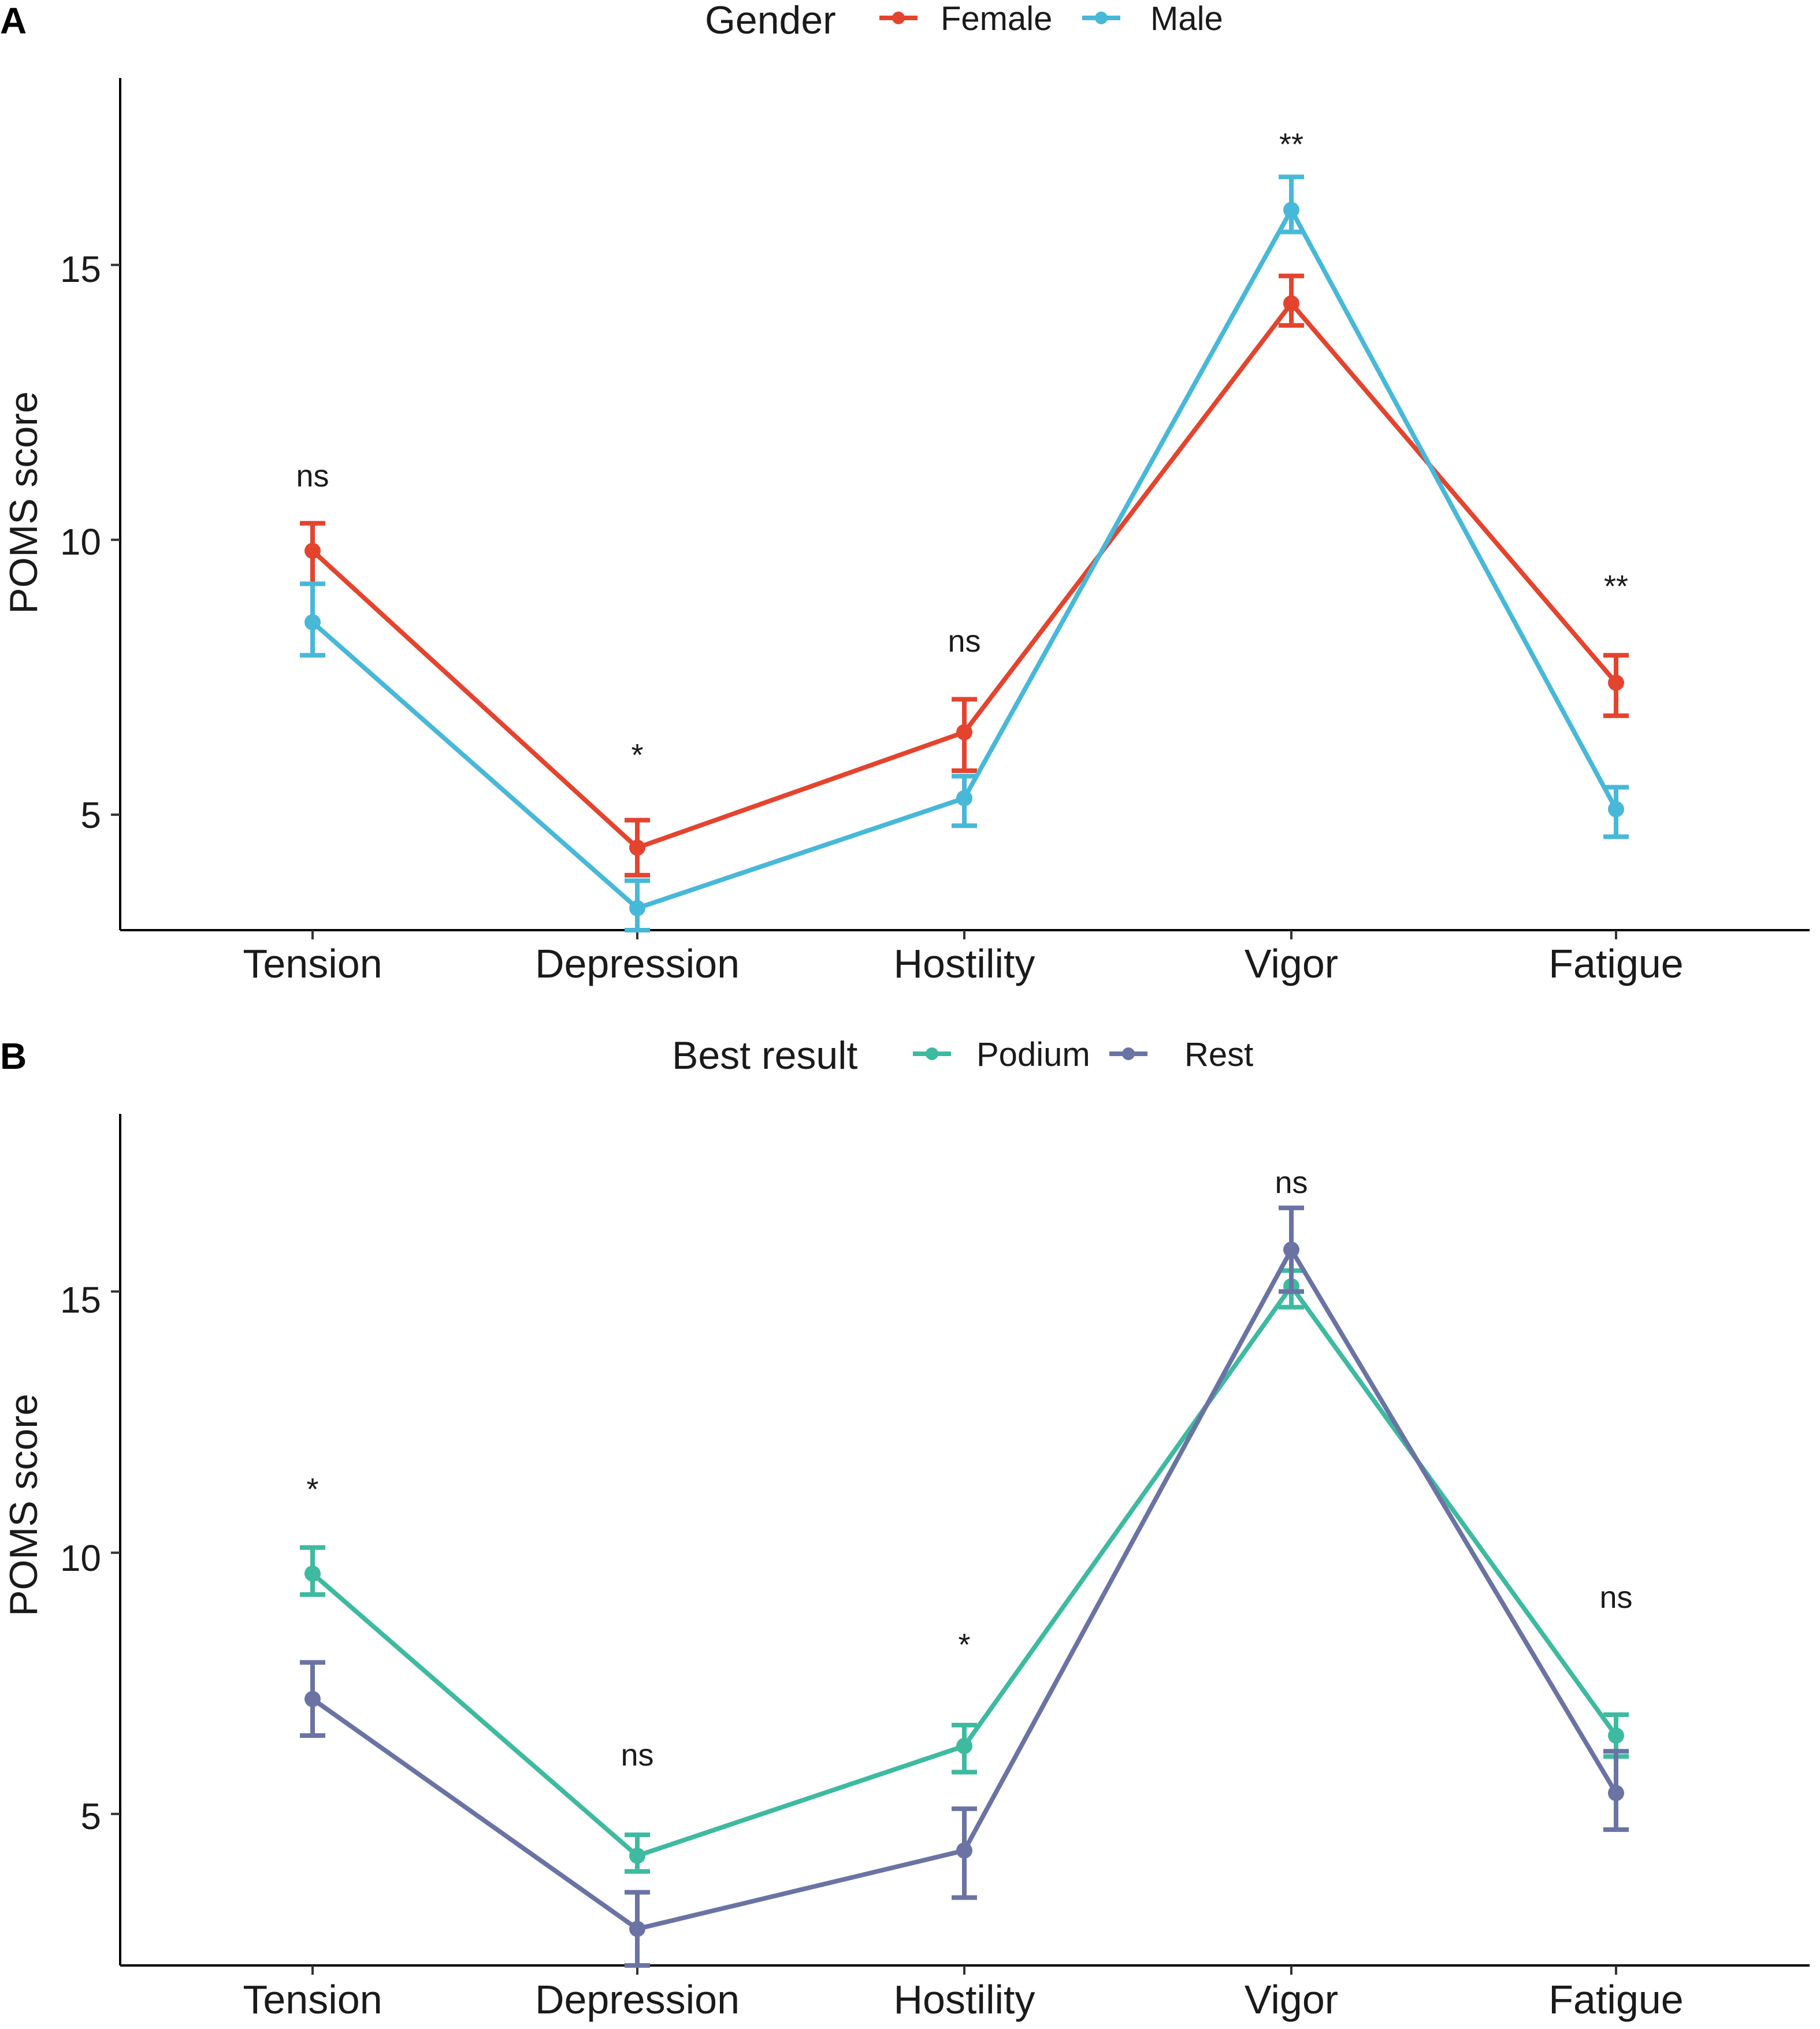  I want to click on legend-item-male: Male, so click(1152, 19).